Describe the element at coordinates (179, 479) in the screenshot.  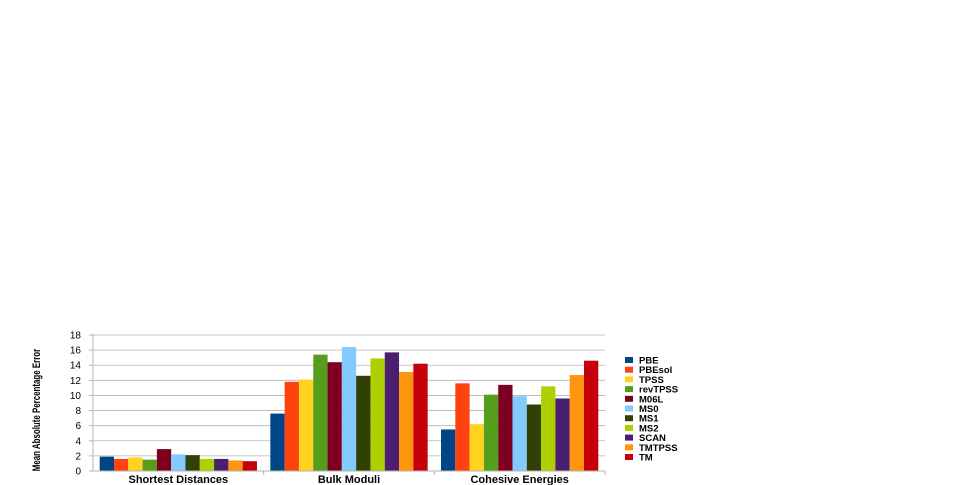
I see `x-tick-label: Shortest Distances` at that location.